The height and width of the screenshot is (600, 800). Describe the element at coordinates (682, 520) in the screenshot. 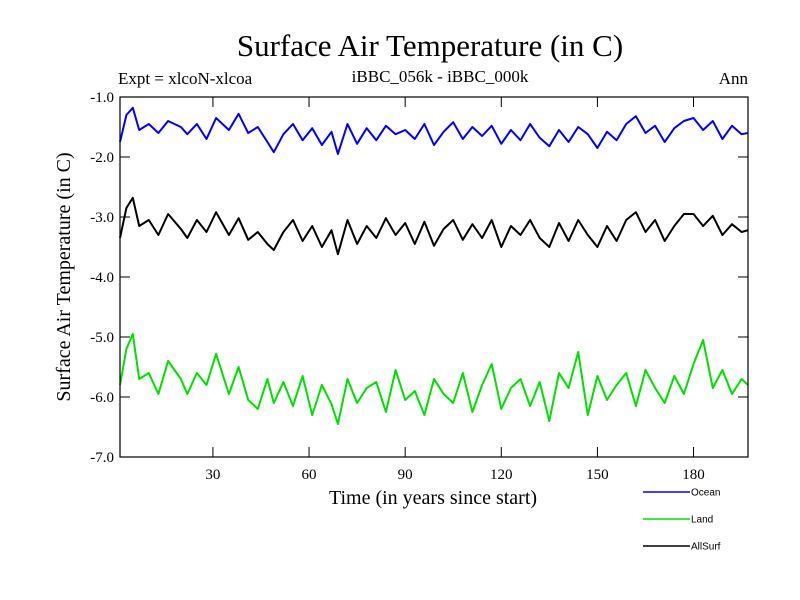

I see `legend: Ocean Land AllSurf` at that location.